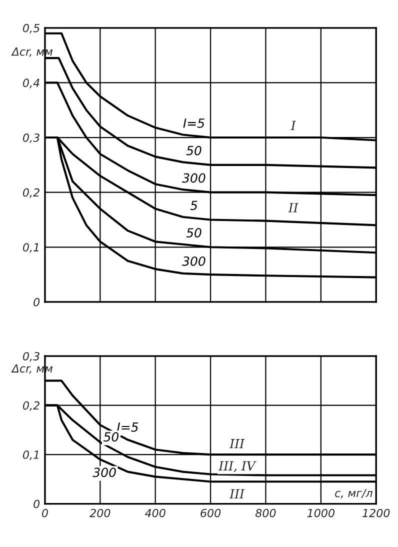 The image size is (398, 547). I want to click on x-tick-label: 1200, so click(376, 513).